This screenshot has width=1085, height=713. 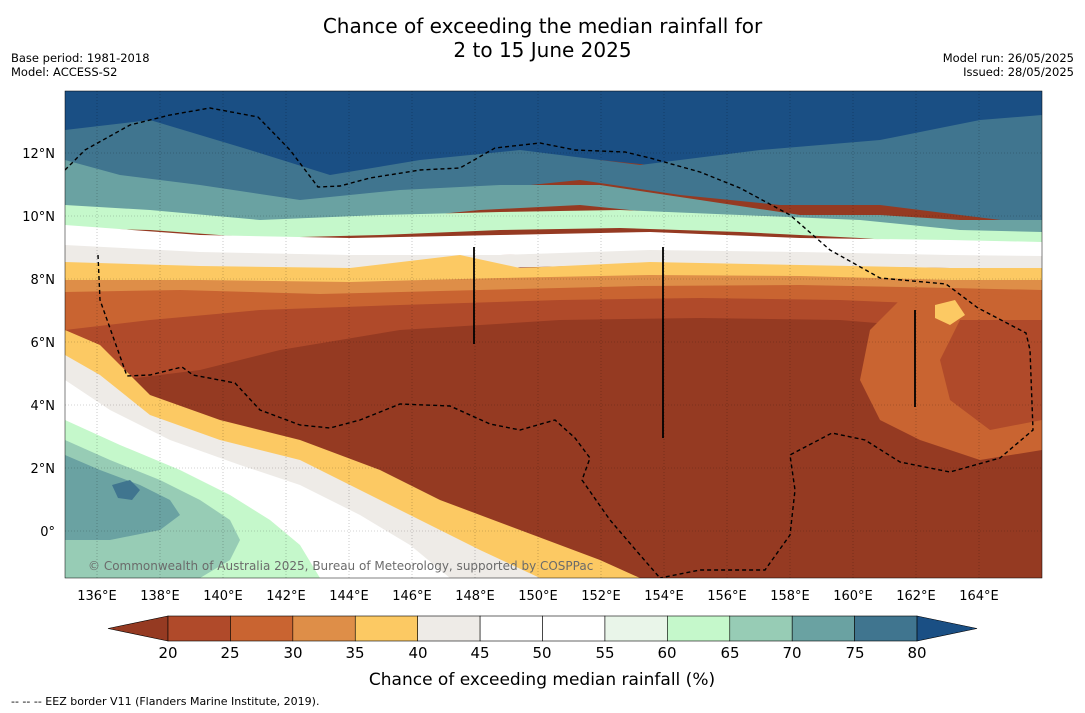 What do you see at coordinates (729, 653) in the screenshot?
I see `colorbar-tick: 65` at bounding box center [729, 653].